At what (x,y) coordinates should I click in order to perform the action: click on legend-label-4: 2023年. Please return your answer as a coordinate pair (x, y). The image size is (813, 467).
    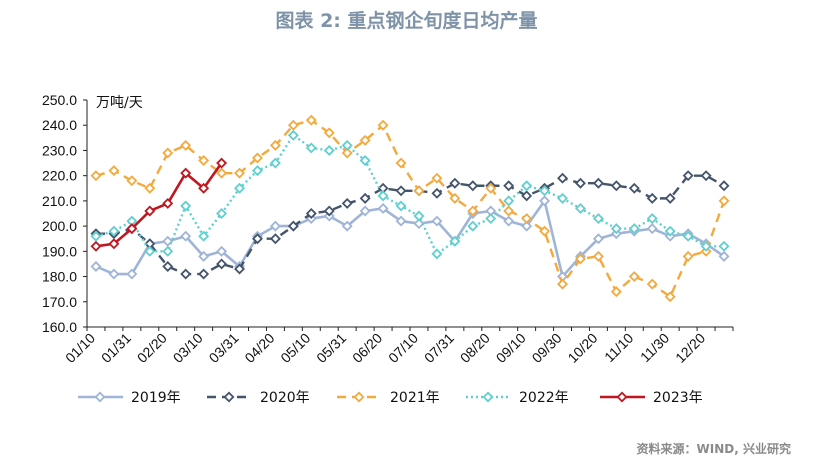
    Looking at the image, I should click on (678, 398).